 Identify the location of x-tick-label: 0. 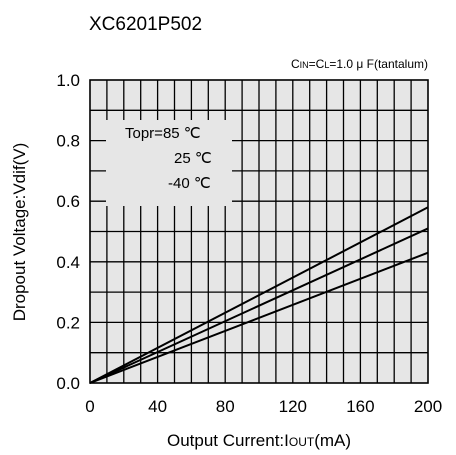
(89, 406).